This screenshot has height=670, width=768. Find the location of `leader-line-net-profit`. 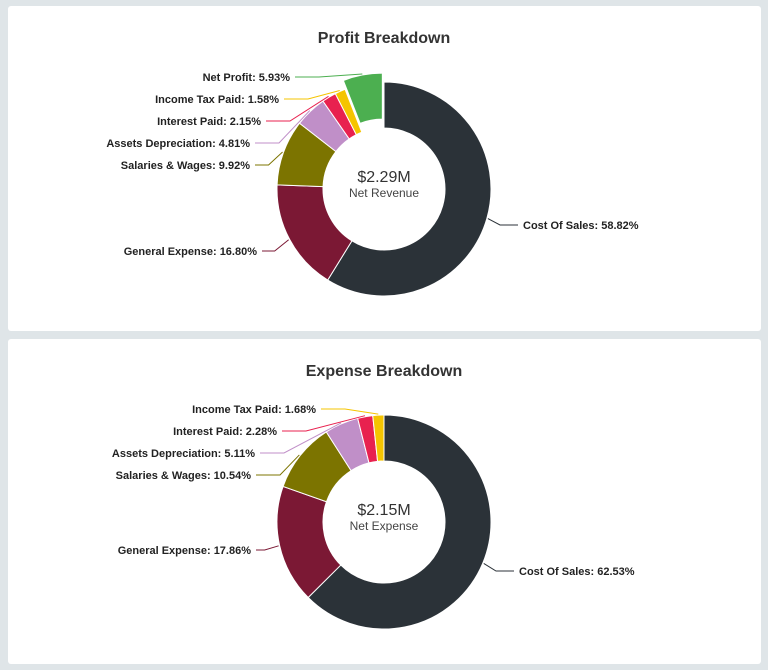

leader-line-net-profit is located at coordinates (329, 75).